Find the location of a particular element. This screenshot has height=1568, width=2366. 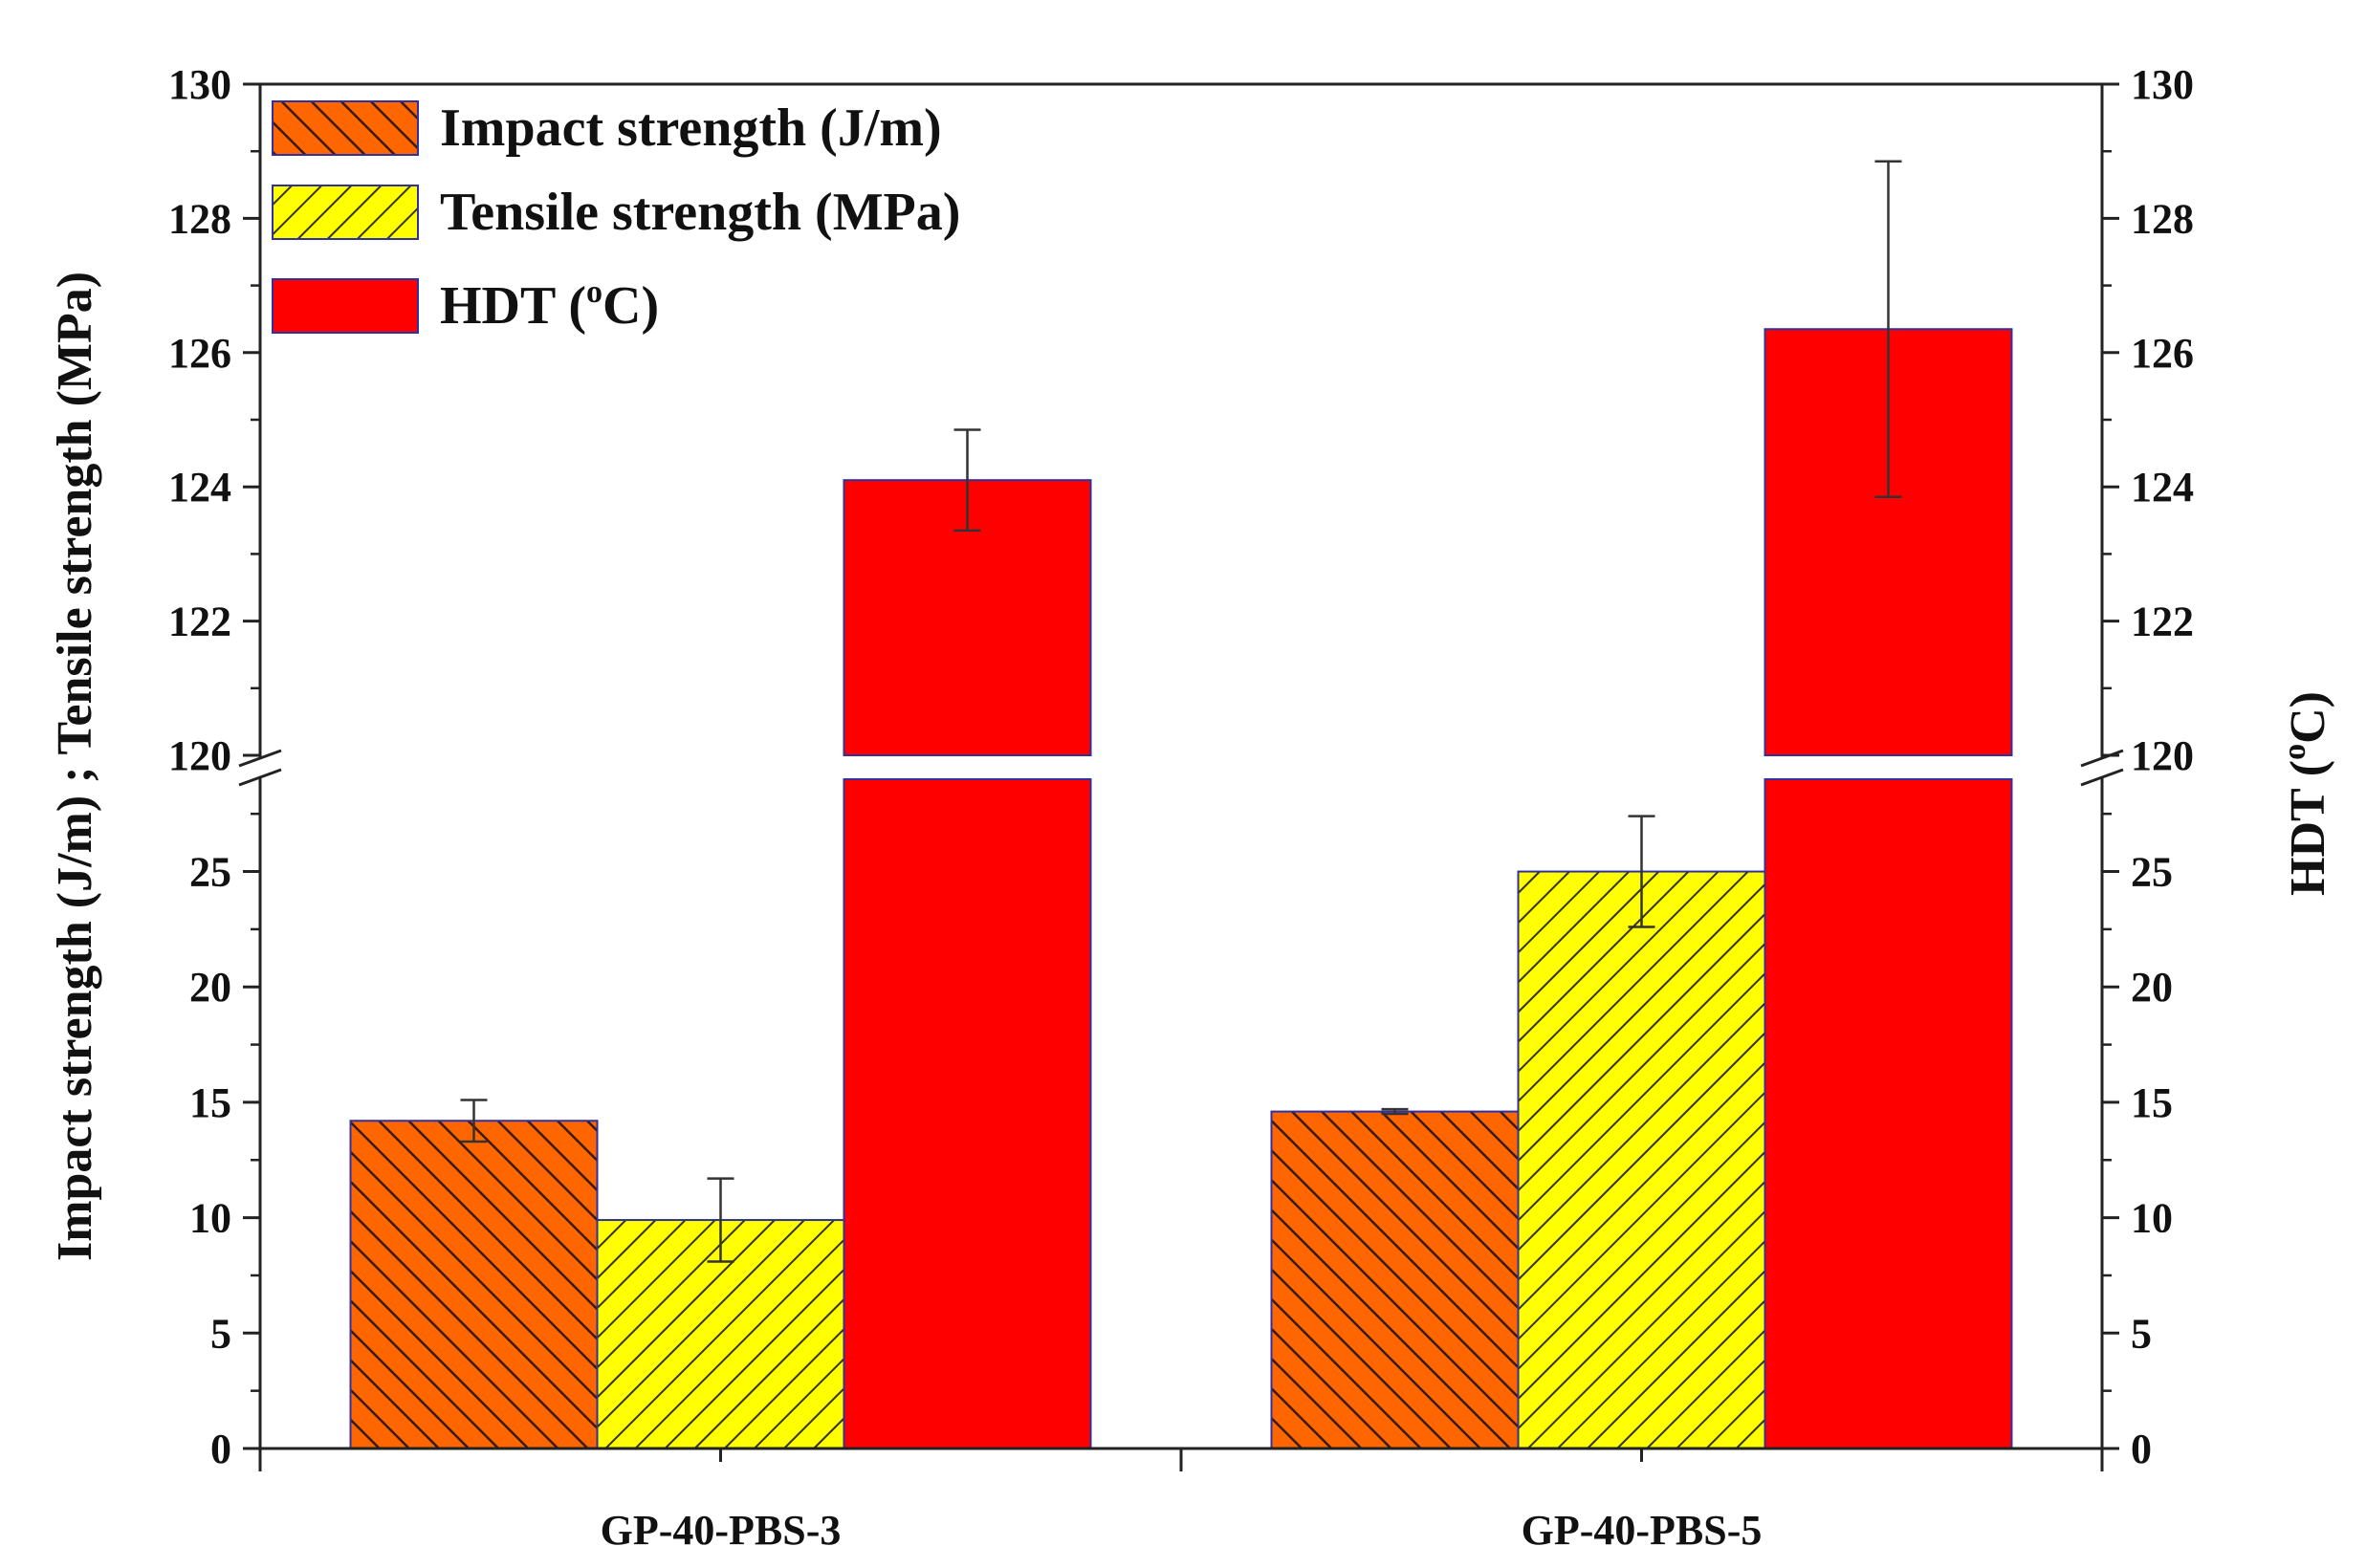

y-tick-label-left: 130 is located at coordinates (199, 84).